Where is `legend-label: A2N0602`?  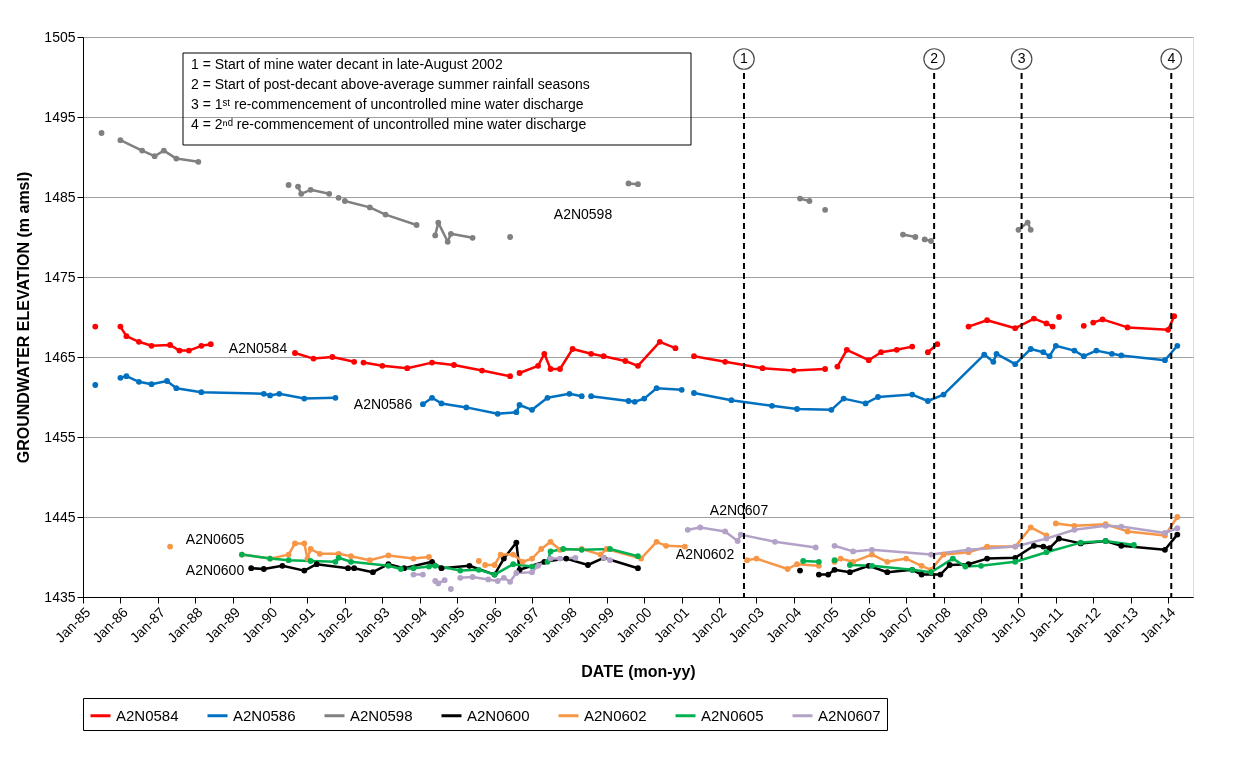 legend-label: A2N0602 is located at coordinates (615, 715).